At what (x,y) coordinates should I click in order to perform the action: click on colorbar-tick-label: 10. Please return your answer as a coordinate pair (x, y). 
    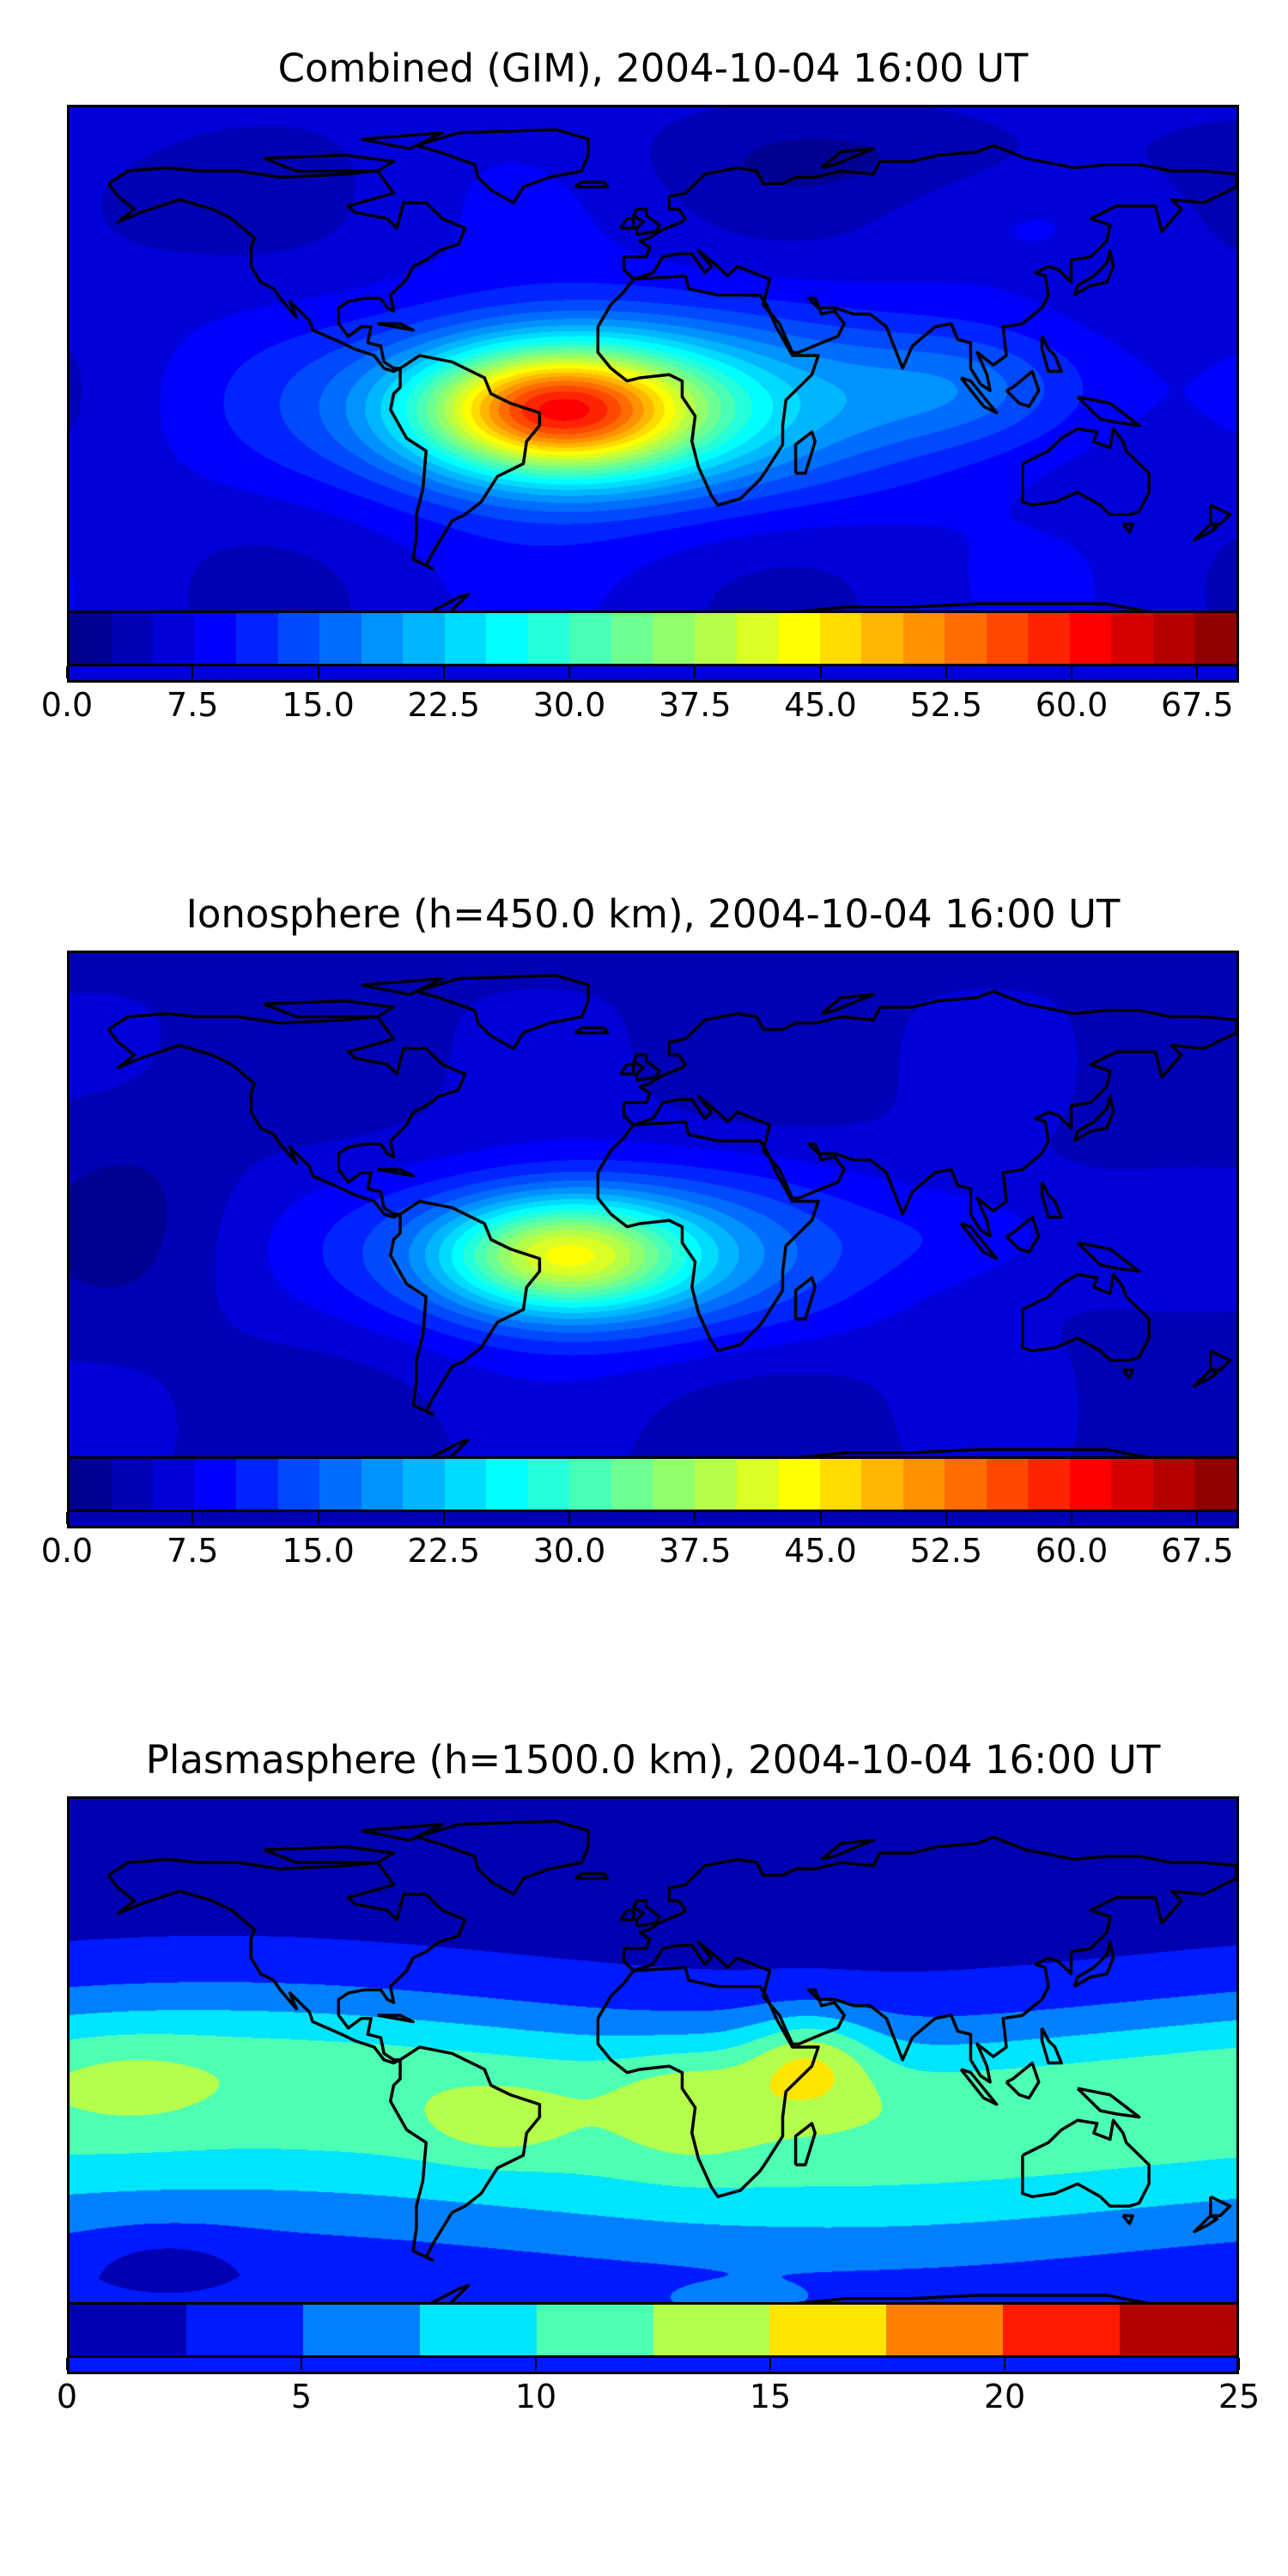
    Looking at the image, I should click on (535, 2397).